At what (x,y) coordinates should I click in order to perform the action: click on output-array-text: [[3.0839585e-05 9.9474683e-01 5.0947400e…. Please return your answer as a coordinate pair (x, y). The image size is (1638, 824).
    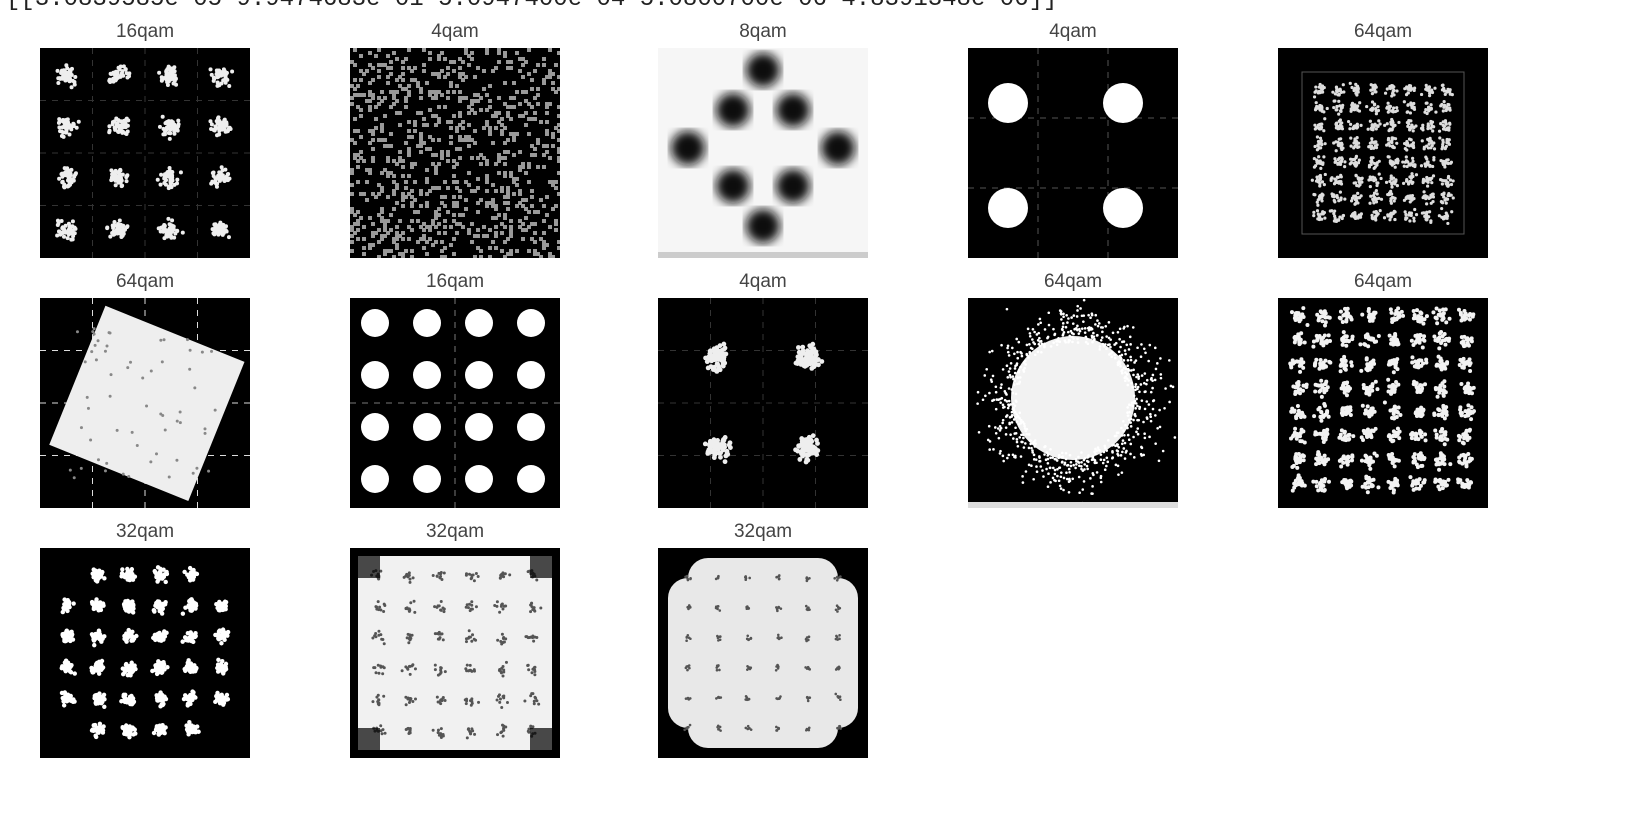
    Looking at the image, I should click on (531, 6).